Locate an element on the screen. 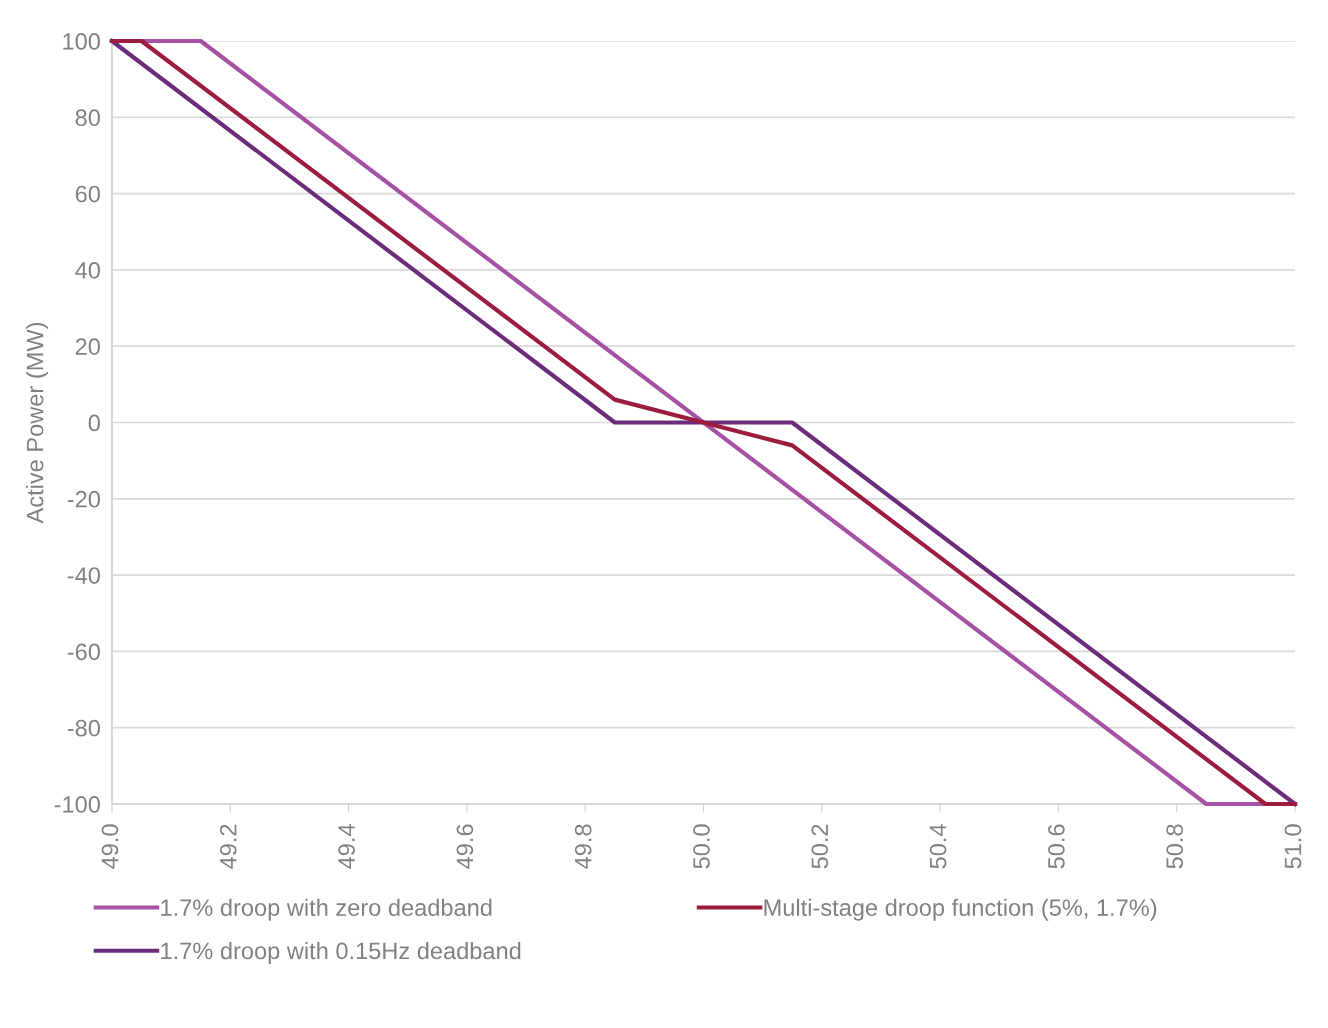 The height and width of the screenshot is (1028, 1328). y-tick-label: -20 is located at coordinates (83, 499).